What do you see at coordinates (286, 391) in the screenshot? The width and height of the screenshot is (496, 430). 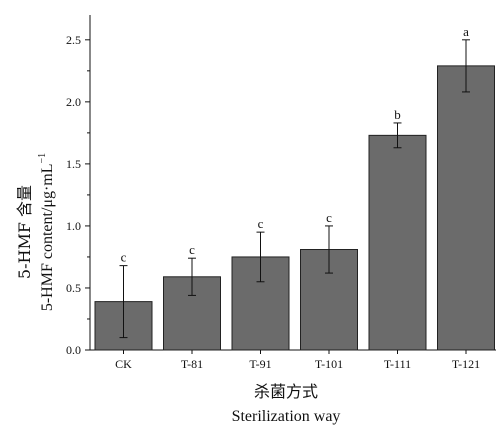 I see `x-axis-title-cn: 杀菌方式` at bounding box center [286, 391].